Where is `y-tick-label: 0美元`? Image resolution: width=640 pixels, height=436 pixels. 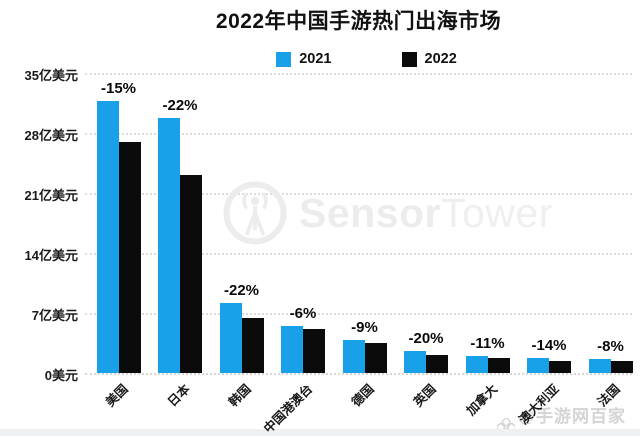
y-tick-label: 0美元 is located at coordinates (61, 375).